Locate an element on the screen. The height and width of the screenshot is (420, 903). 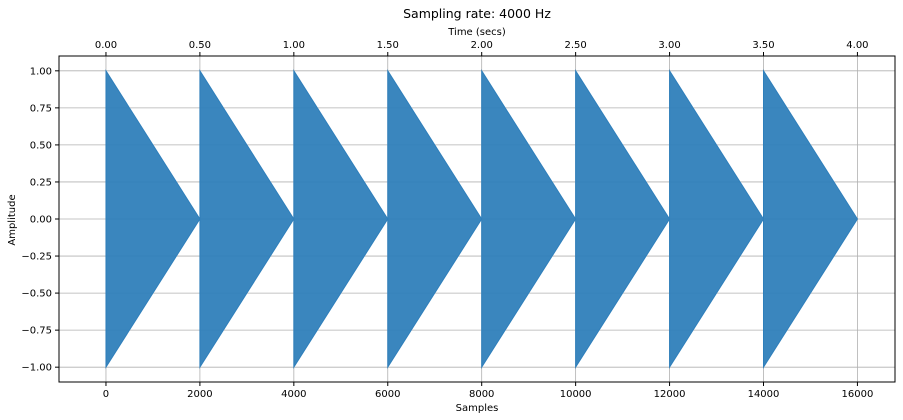
x-tick-label: 2000 is located at coordinates (199, 394).